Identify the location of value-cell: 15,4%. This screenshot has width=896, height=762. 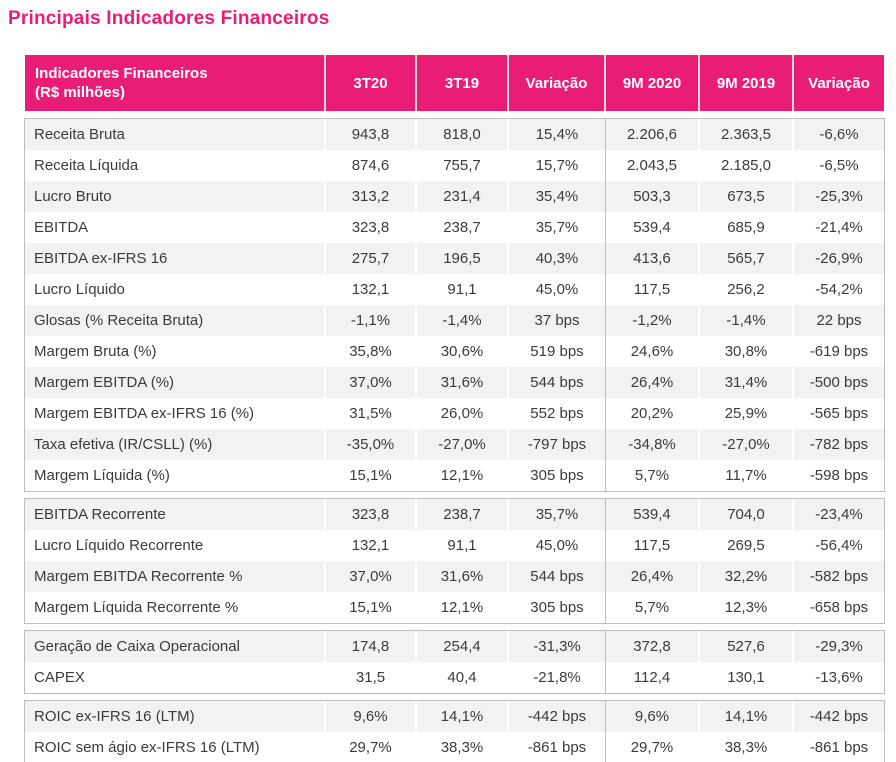
(557, 134).